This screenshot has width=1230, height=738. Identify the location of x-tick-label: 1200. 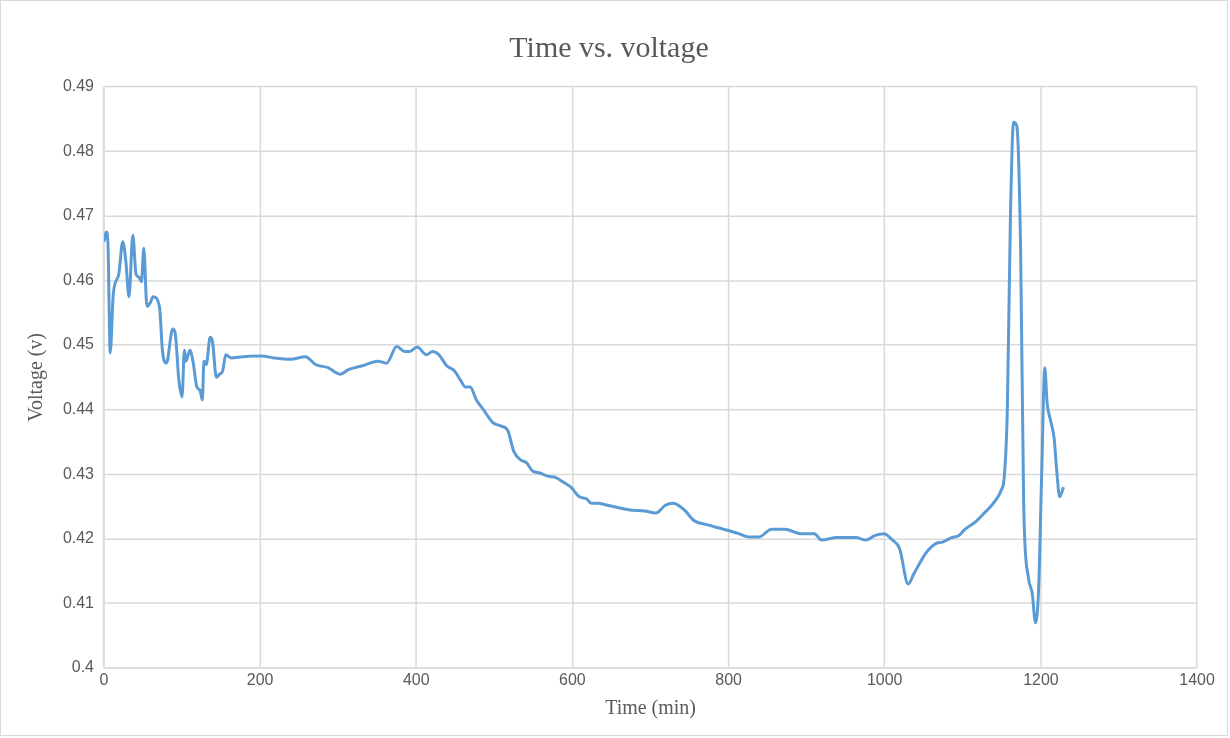
(1041, 679).